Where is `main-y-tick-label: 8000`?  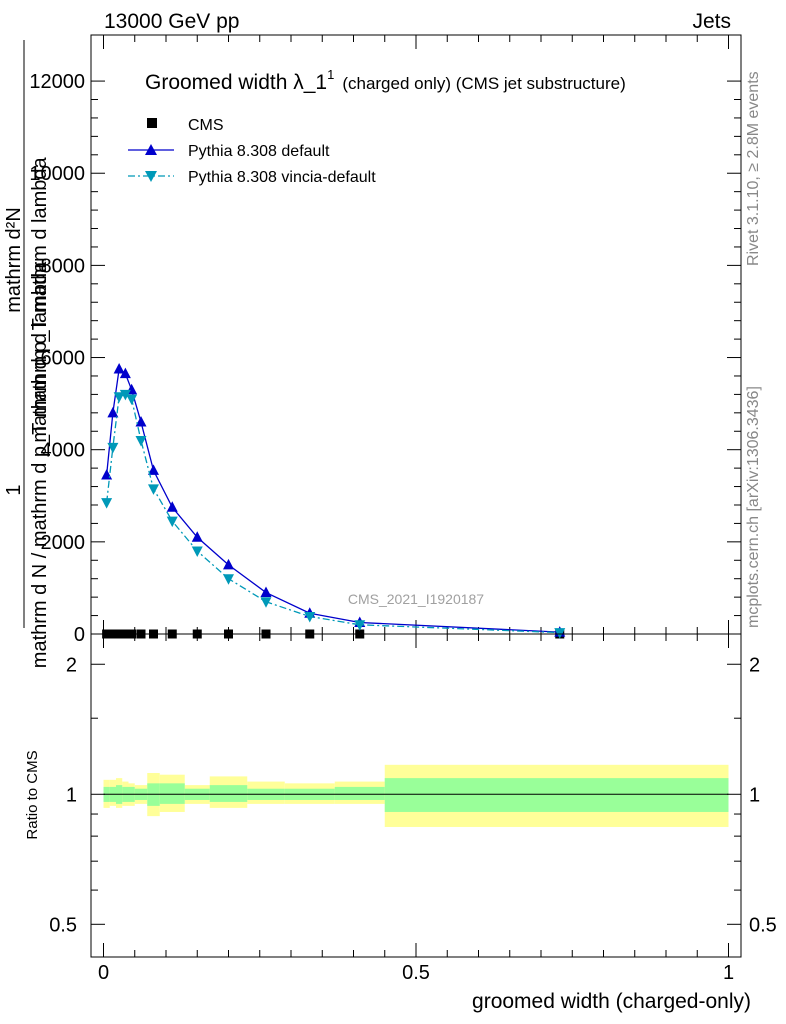
main-y-tick-label: 8000 is located at coordinates (63, 266).